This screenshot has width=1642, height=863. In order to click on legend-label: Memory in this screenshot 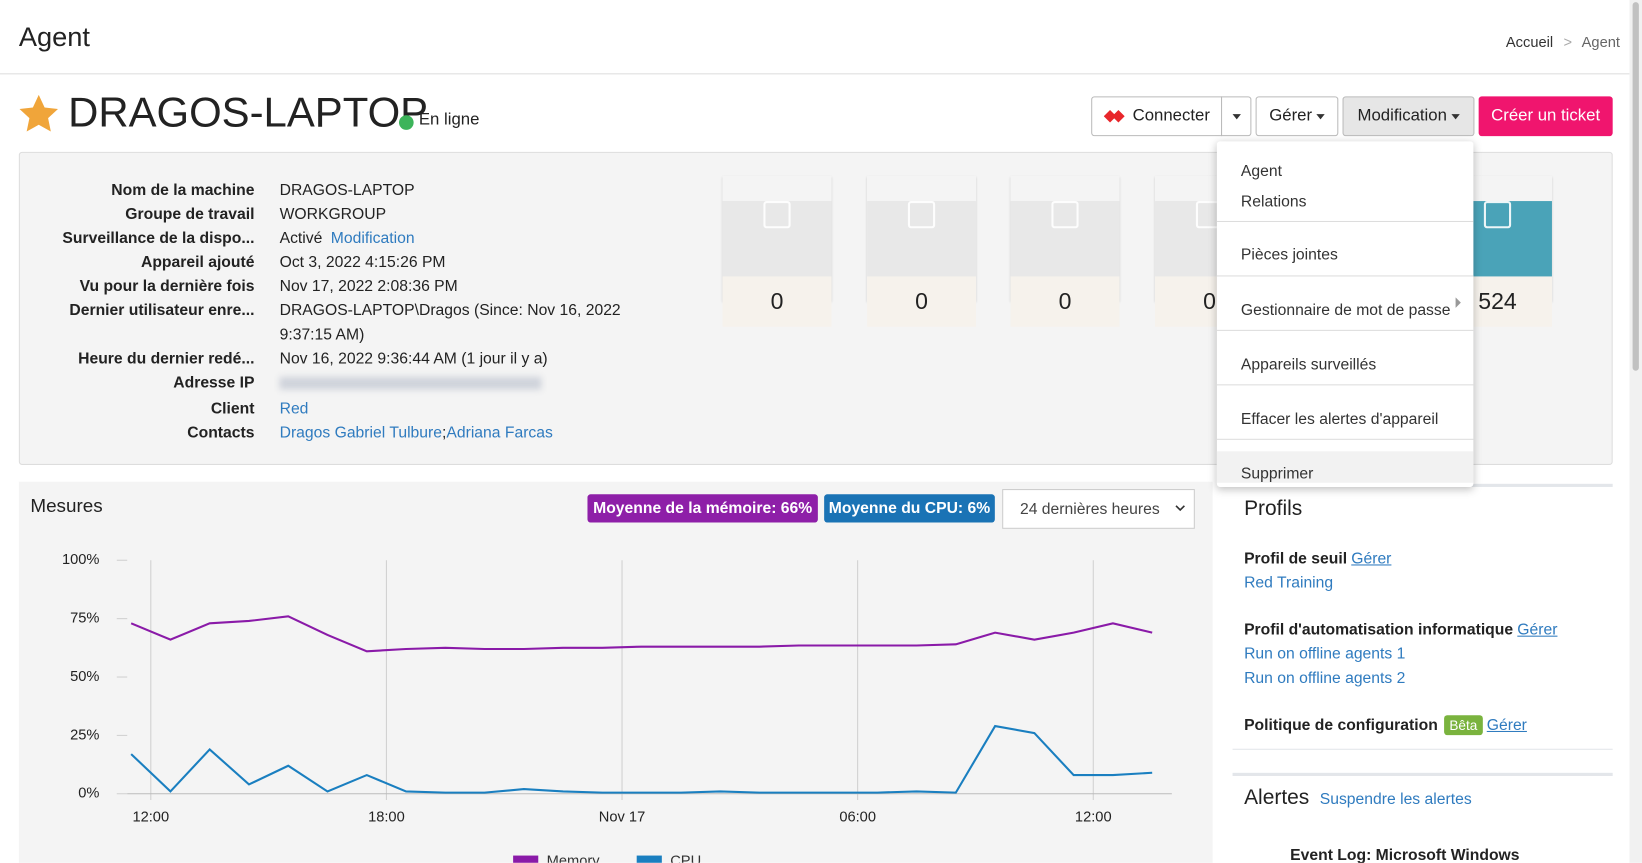, I will do `click(574, 858)`.